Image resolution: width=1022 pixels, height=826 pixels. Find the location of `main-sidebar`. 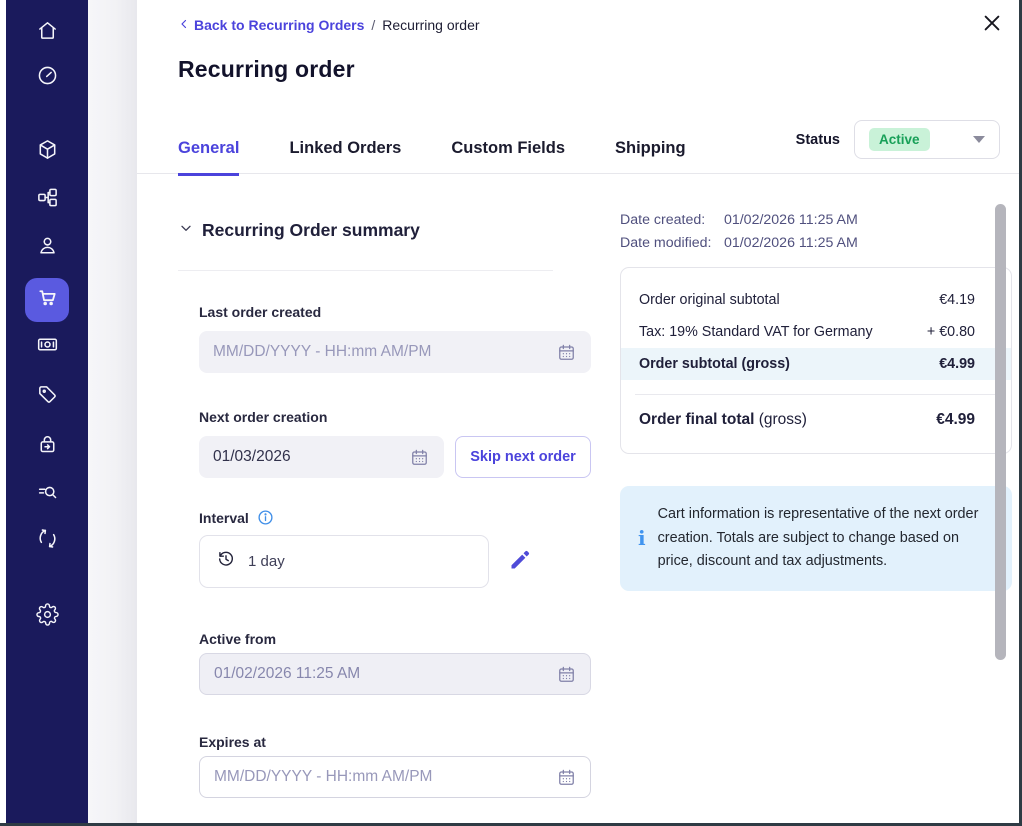

main-sidebar is located at coordinates (47, 411).